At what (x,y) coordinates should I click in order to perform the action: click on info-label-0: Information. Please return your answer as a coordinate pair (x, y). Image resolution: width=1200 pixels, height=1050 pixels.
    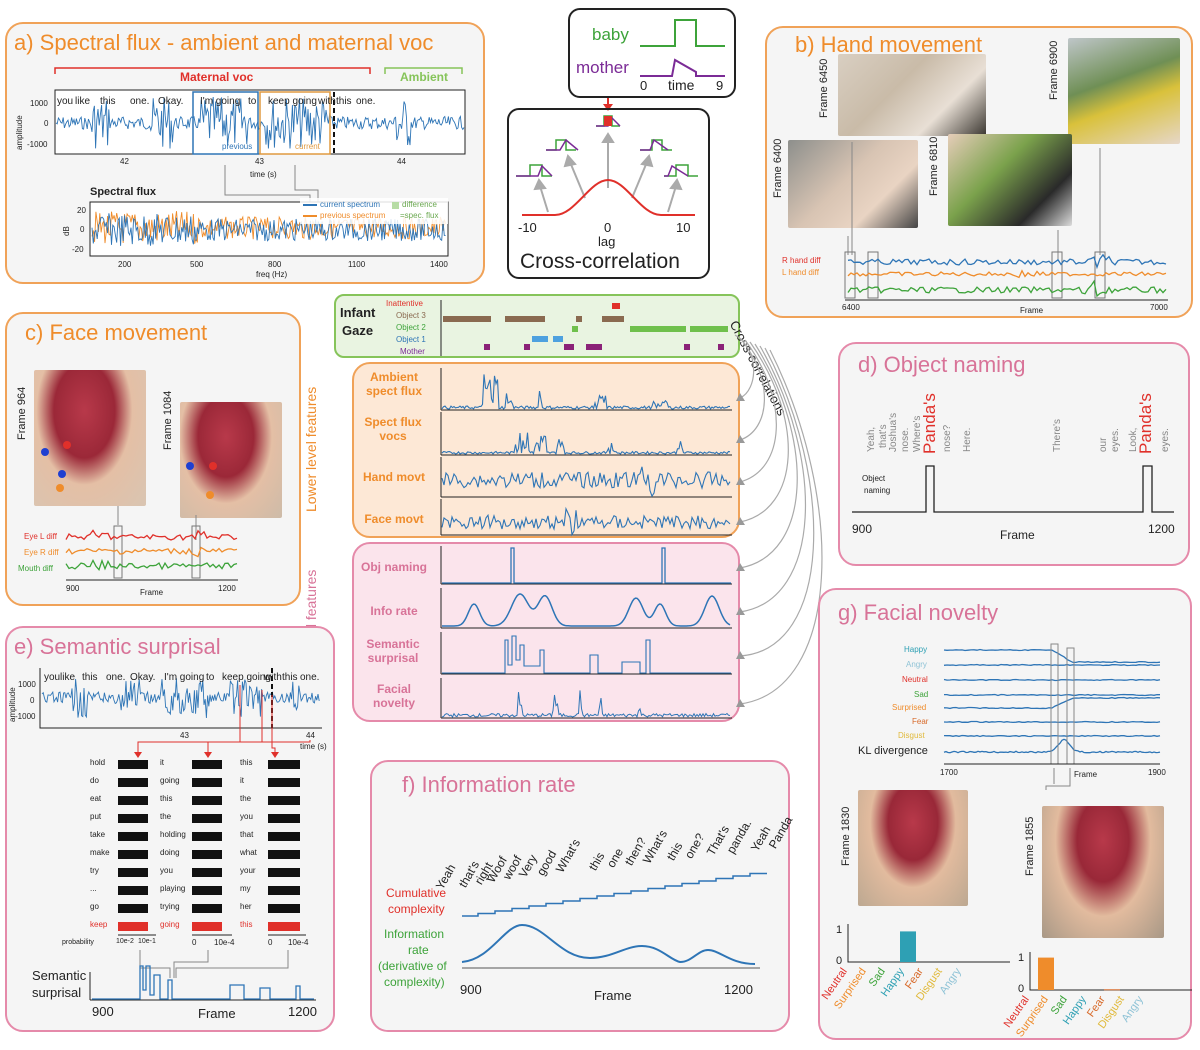
    Looking at the image, I should click on (414, 934).